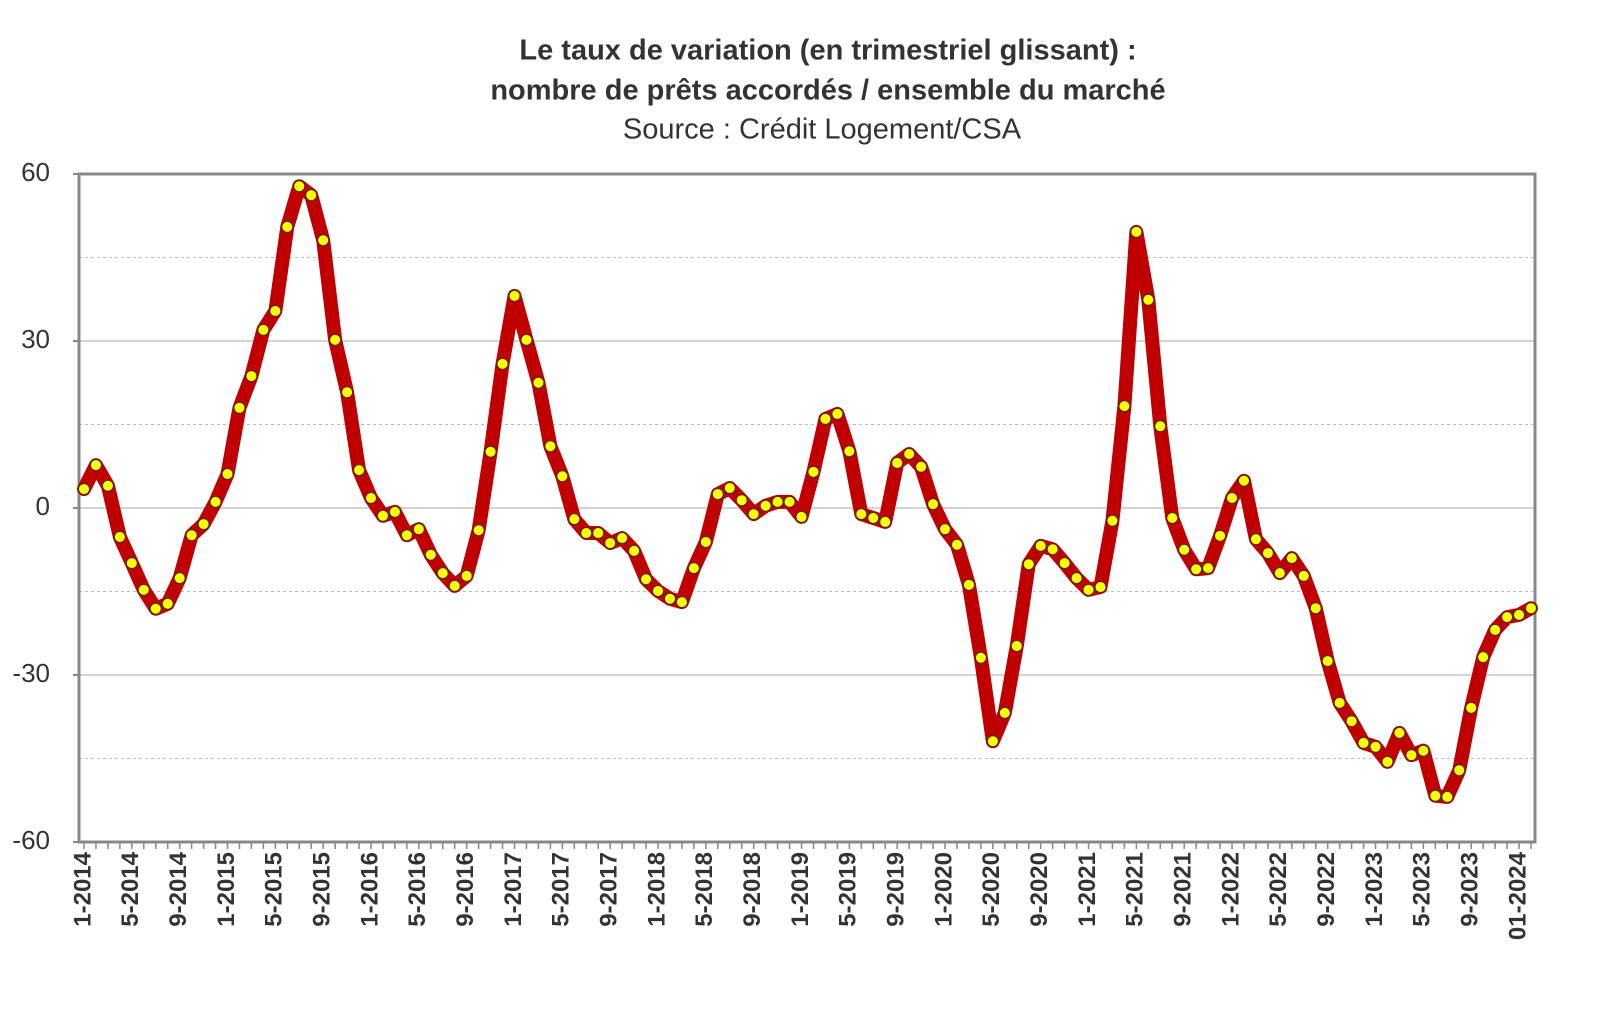  I want to click on x-tick-label: 01-2024, so click(1517, 895).